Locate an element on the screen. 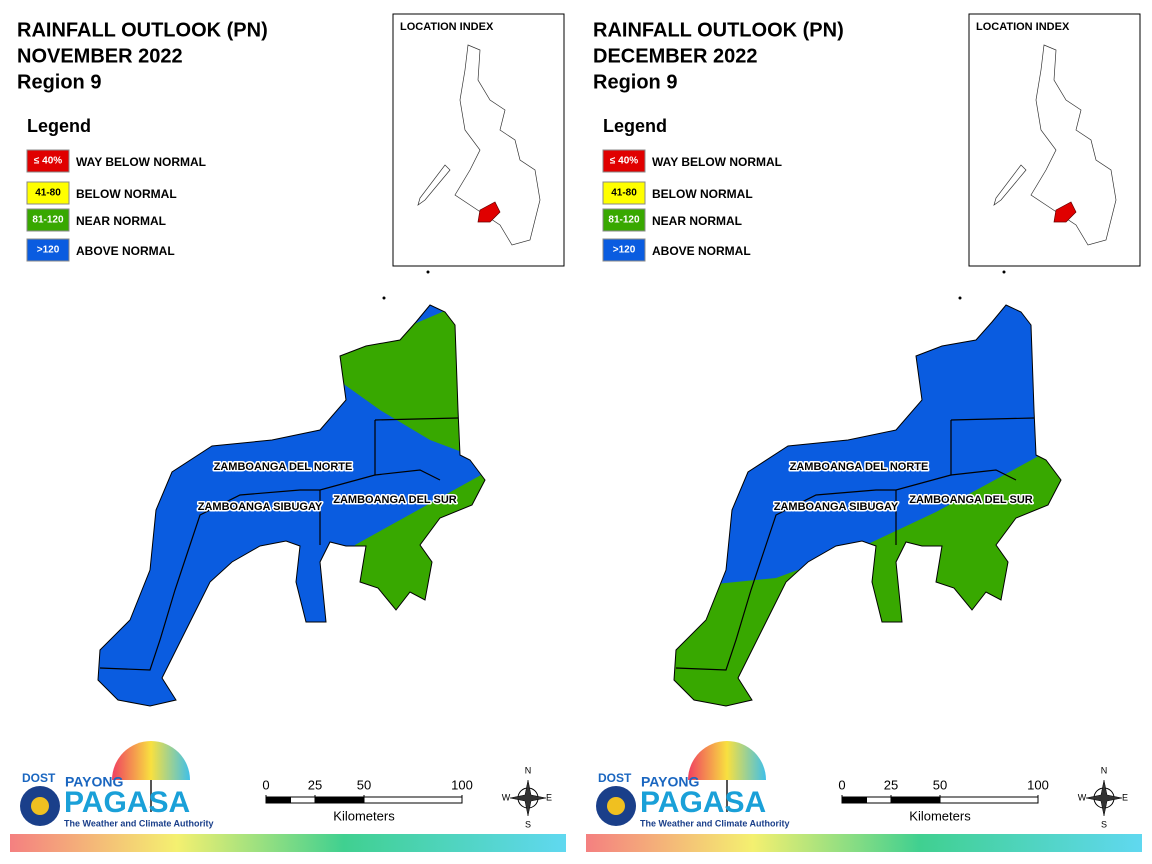  province-label: ZAMBOANGA SIBUGAY is located at coordinates (836, 507).